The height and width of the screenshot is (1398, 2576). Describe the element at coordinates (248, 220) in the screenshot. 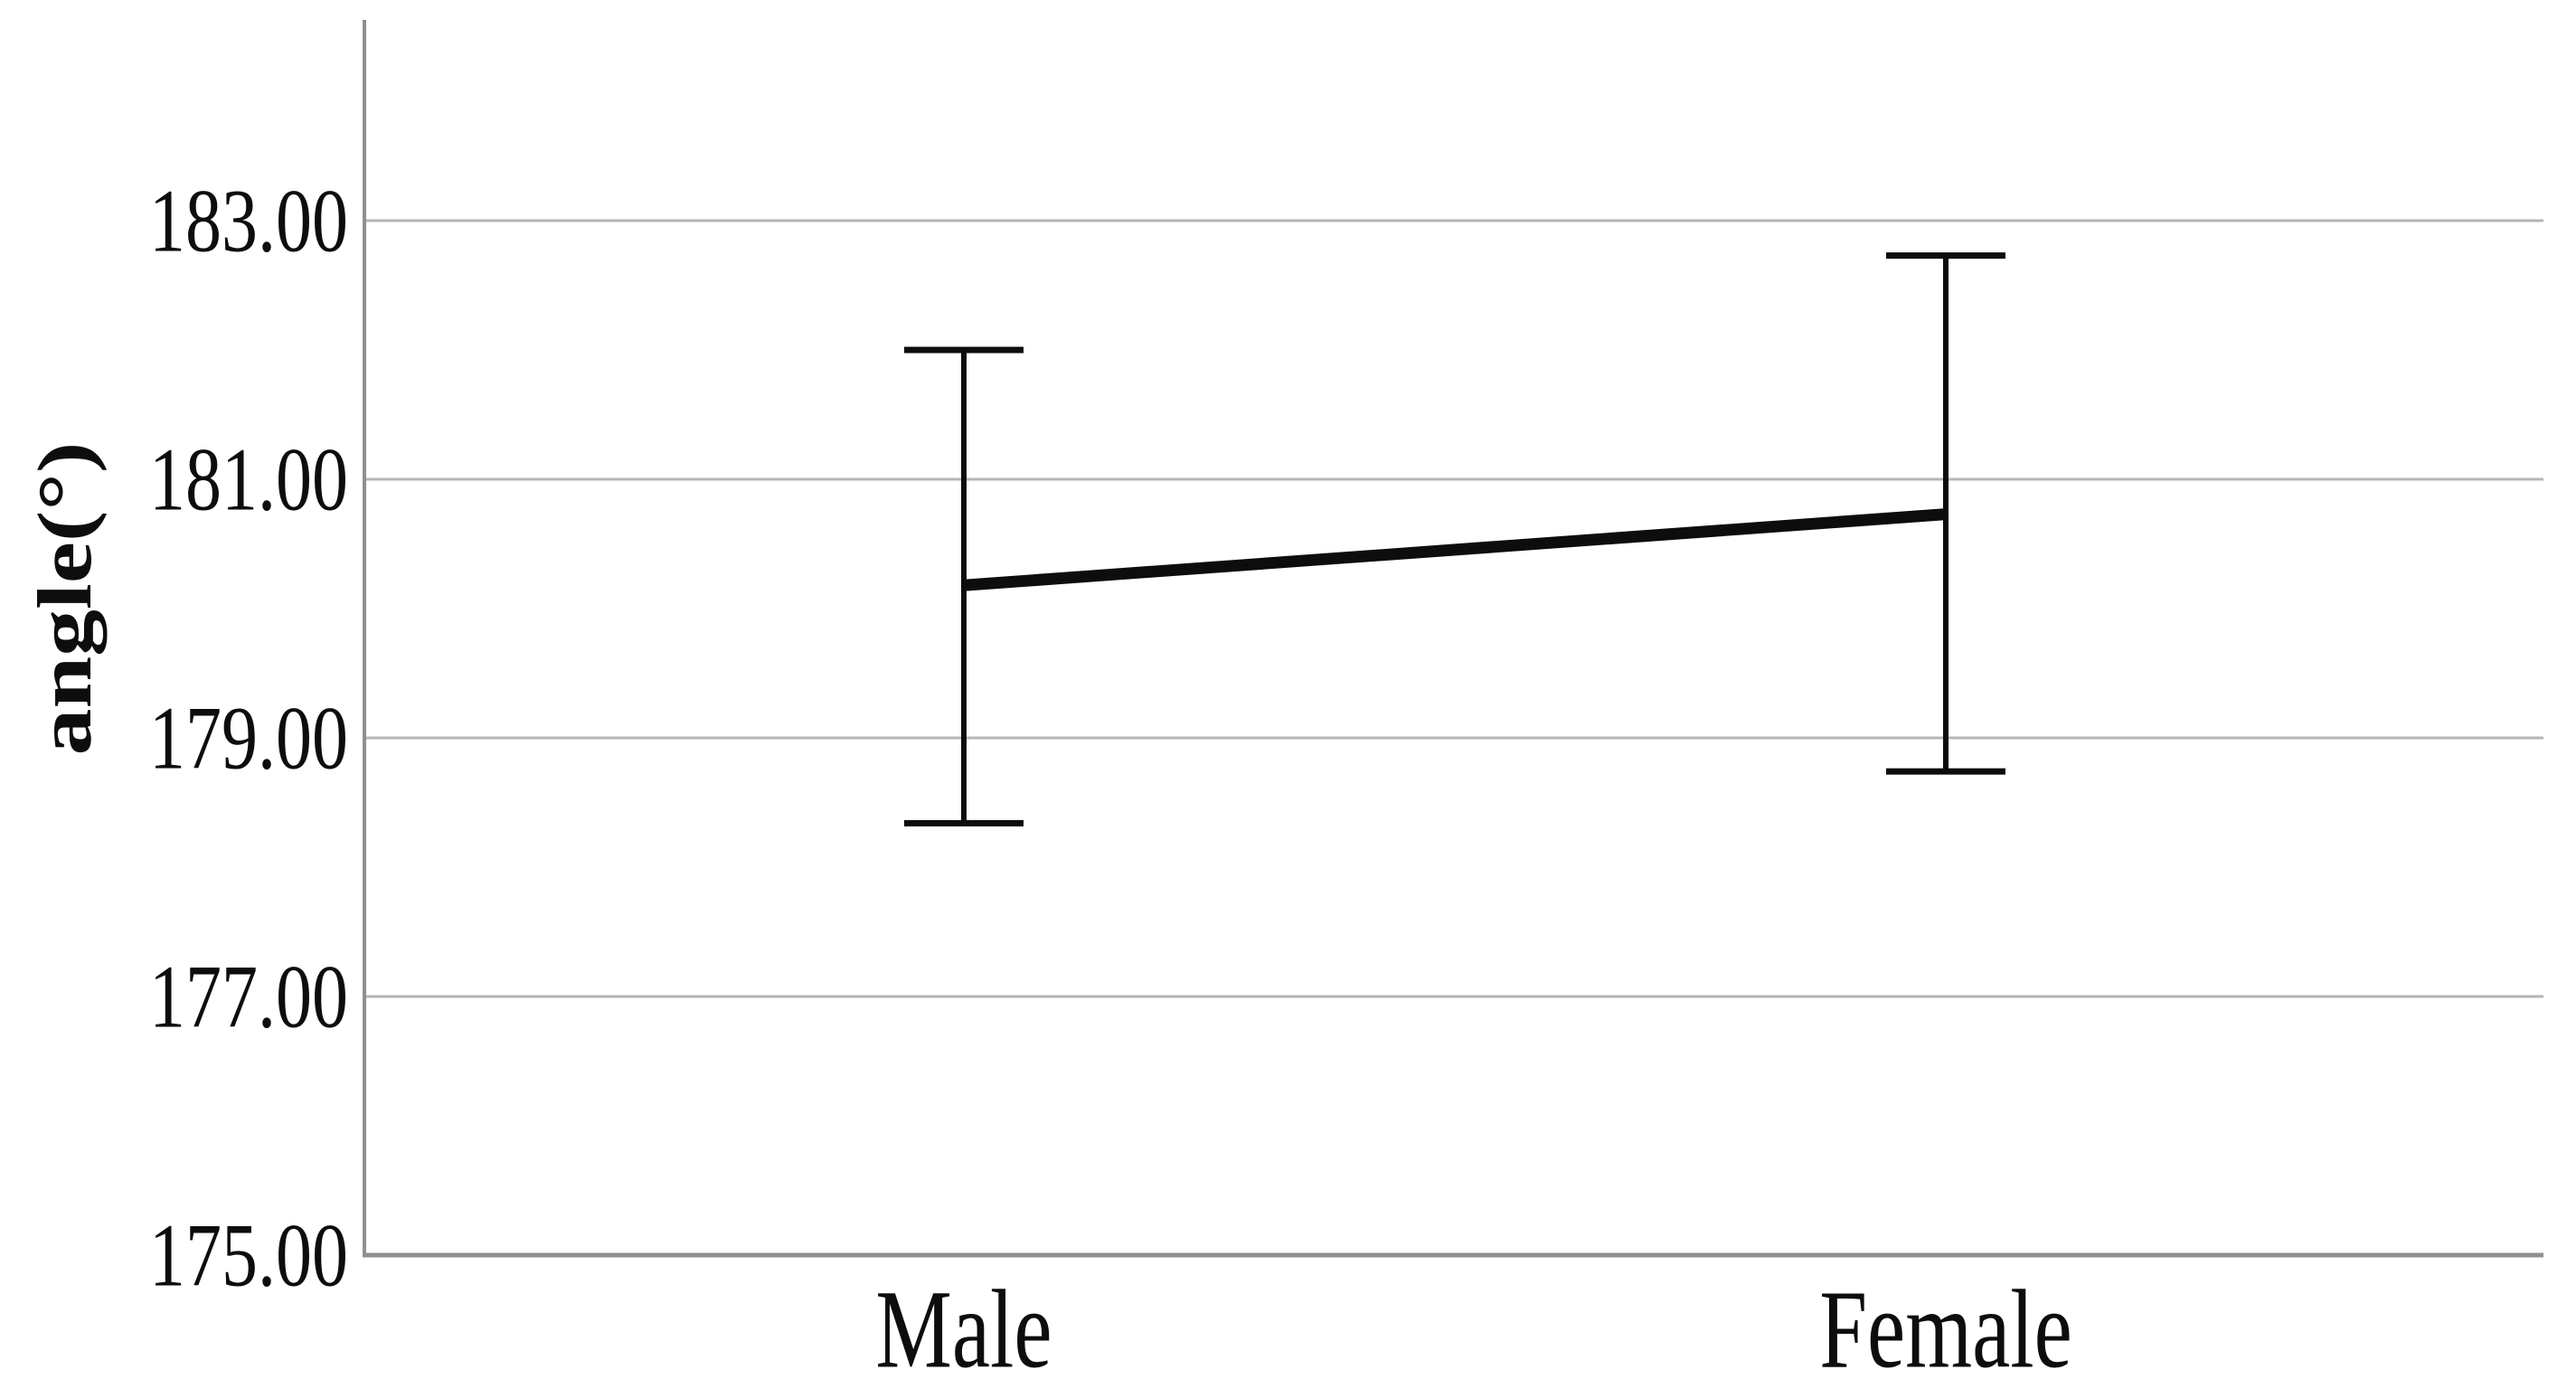

I see `y-tick-label-183: 183.00` at that location.